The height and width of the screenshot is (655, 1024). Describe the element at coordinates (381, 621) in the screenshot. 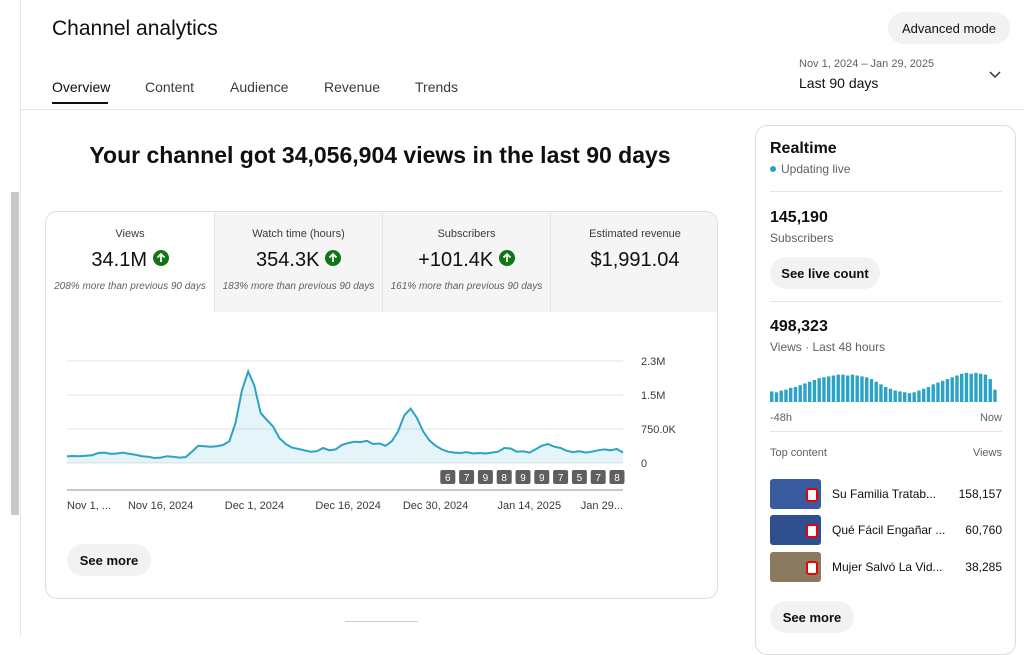

I see `scroll-indicator` at that location.